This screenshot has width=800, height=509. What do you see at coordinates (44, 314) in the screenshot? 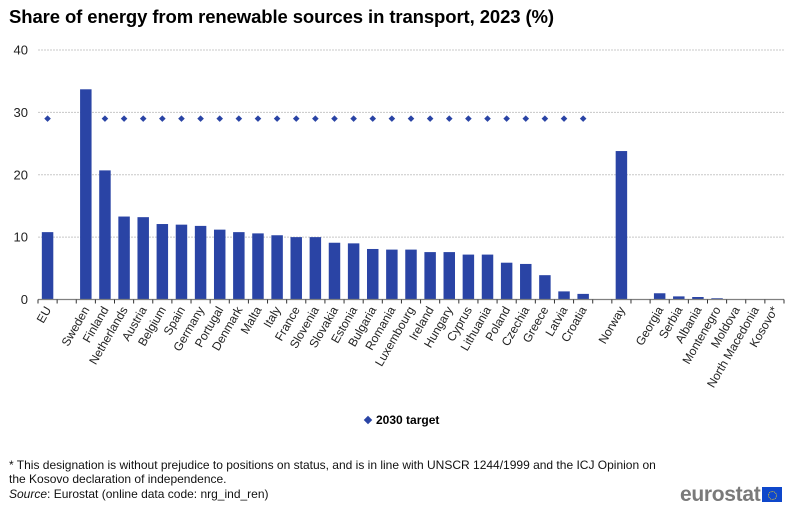
I see `x-tick-label: EU` at bounding box center [44, 314].